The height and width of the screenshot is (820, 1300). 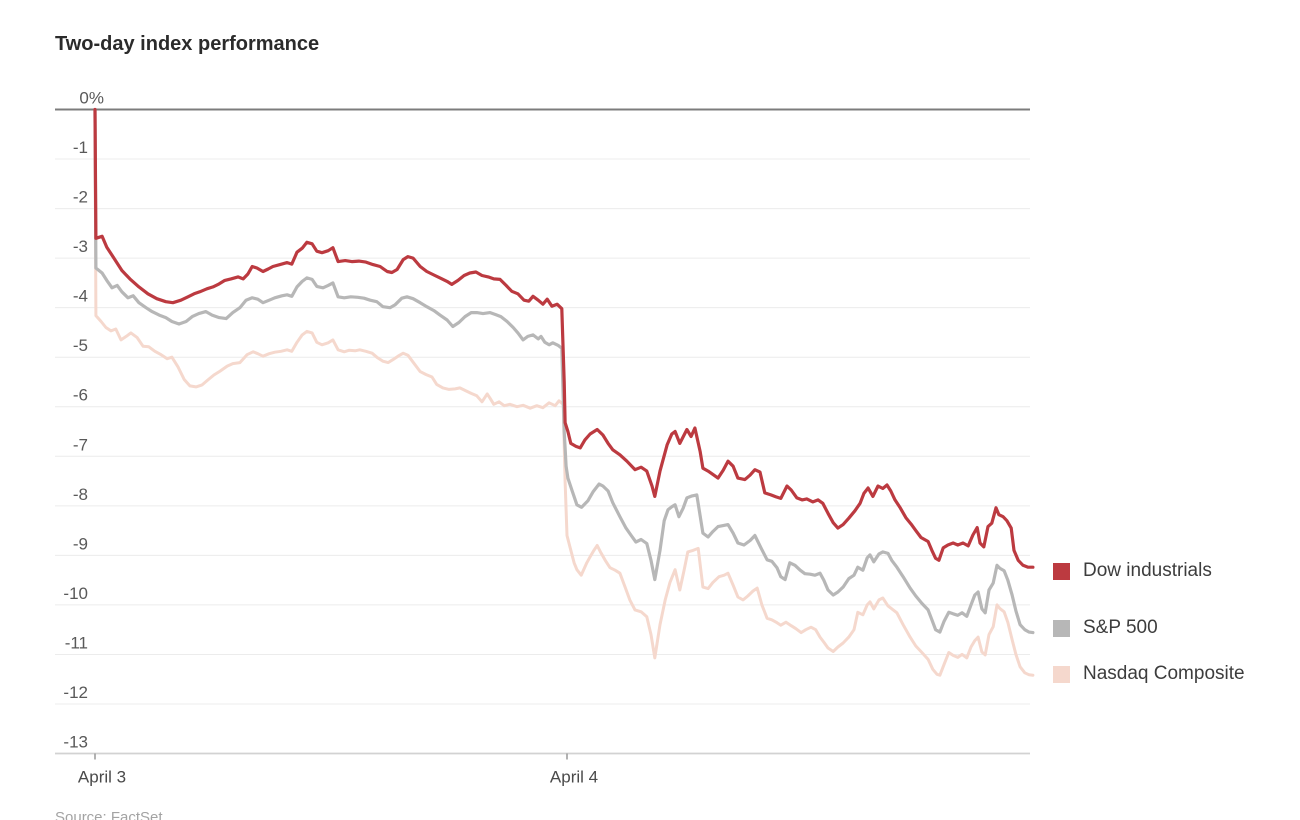 What do you see at coordinates (76, 642) in the screenshot?
I see `y-axis-tick-label: -11` at bounding box center [76, 642].